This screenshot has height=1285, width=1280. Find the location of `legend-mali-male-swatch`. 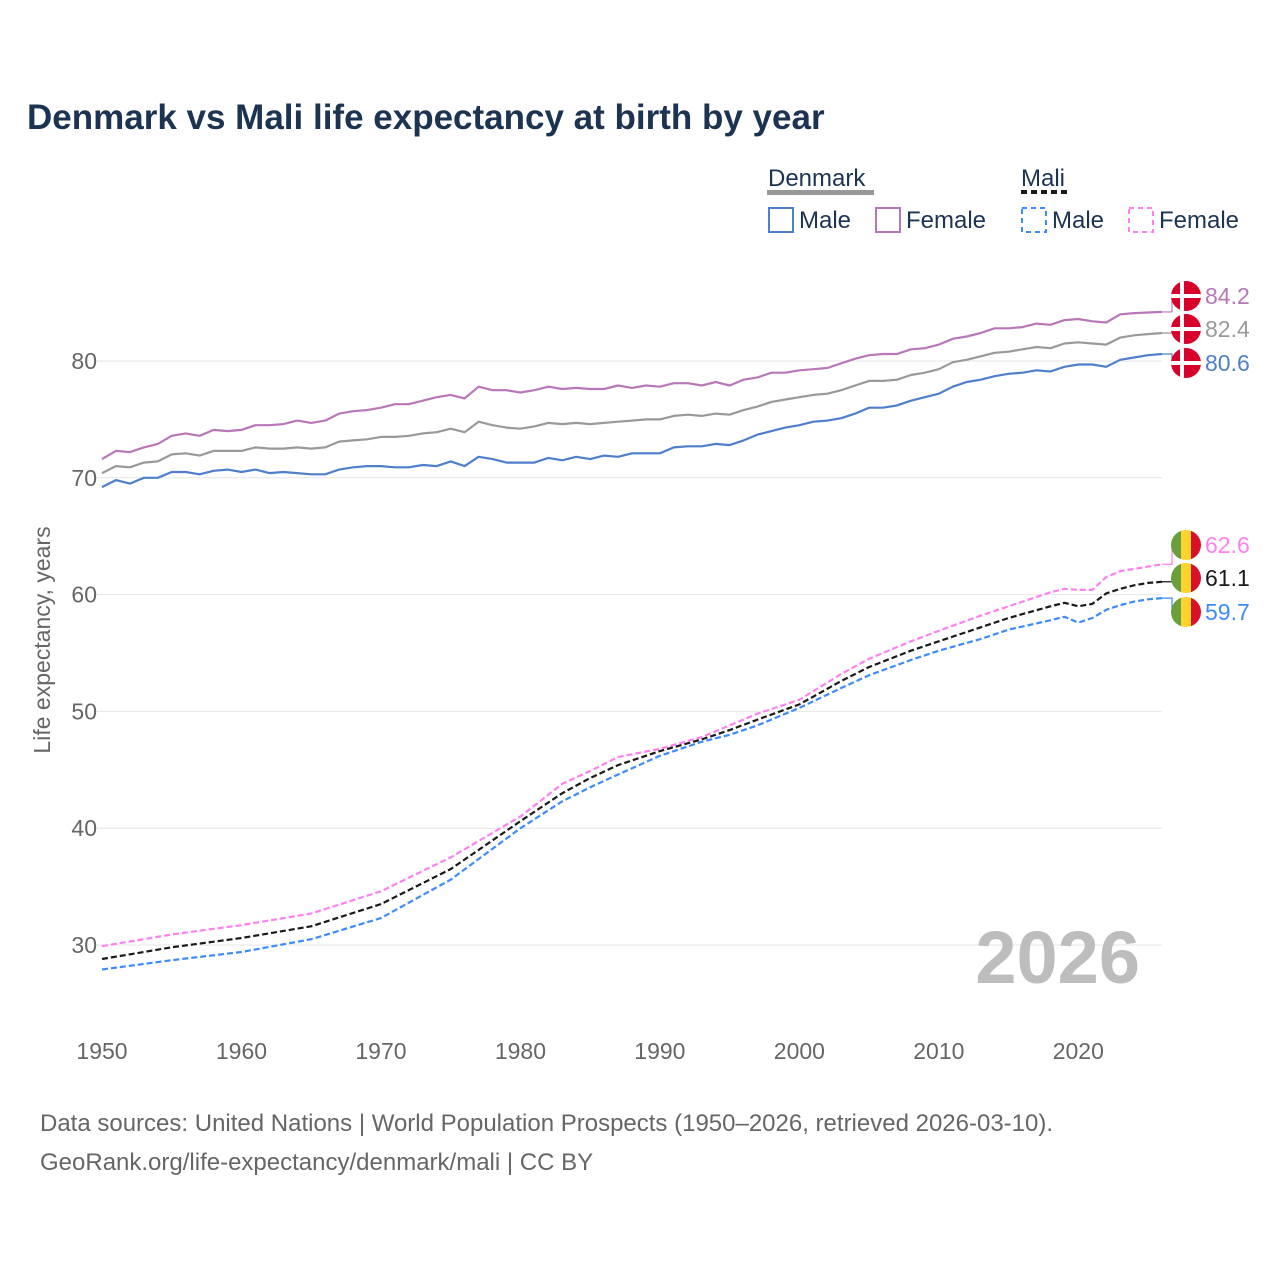

legend-mali-male-swatch is located at coordinates (1034, 220).